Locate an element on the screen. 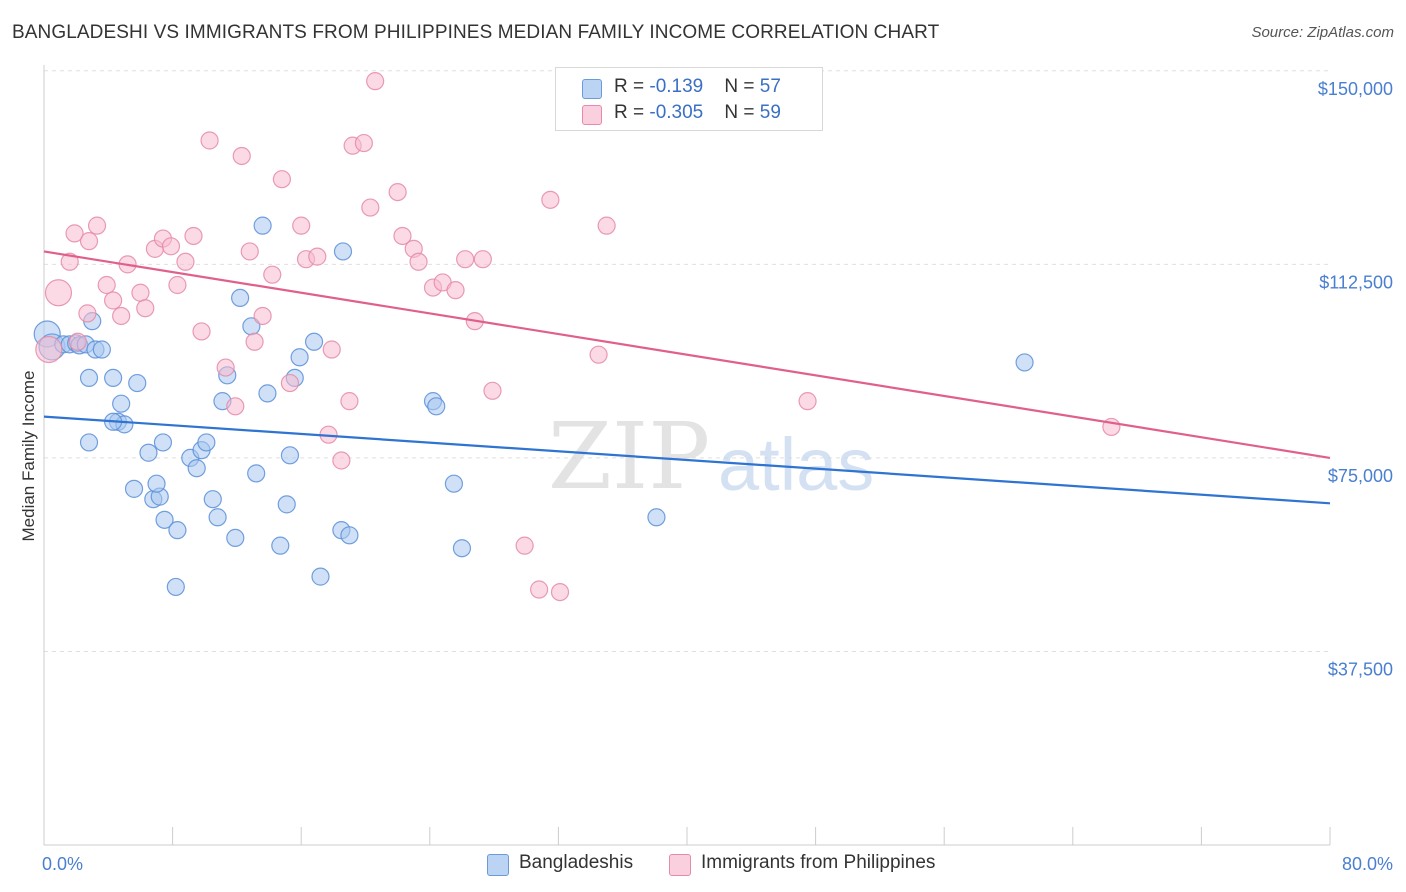  y-tick-label: $75,000 is located at coordinates (1360, 476).